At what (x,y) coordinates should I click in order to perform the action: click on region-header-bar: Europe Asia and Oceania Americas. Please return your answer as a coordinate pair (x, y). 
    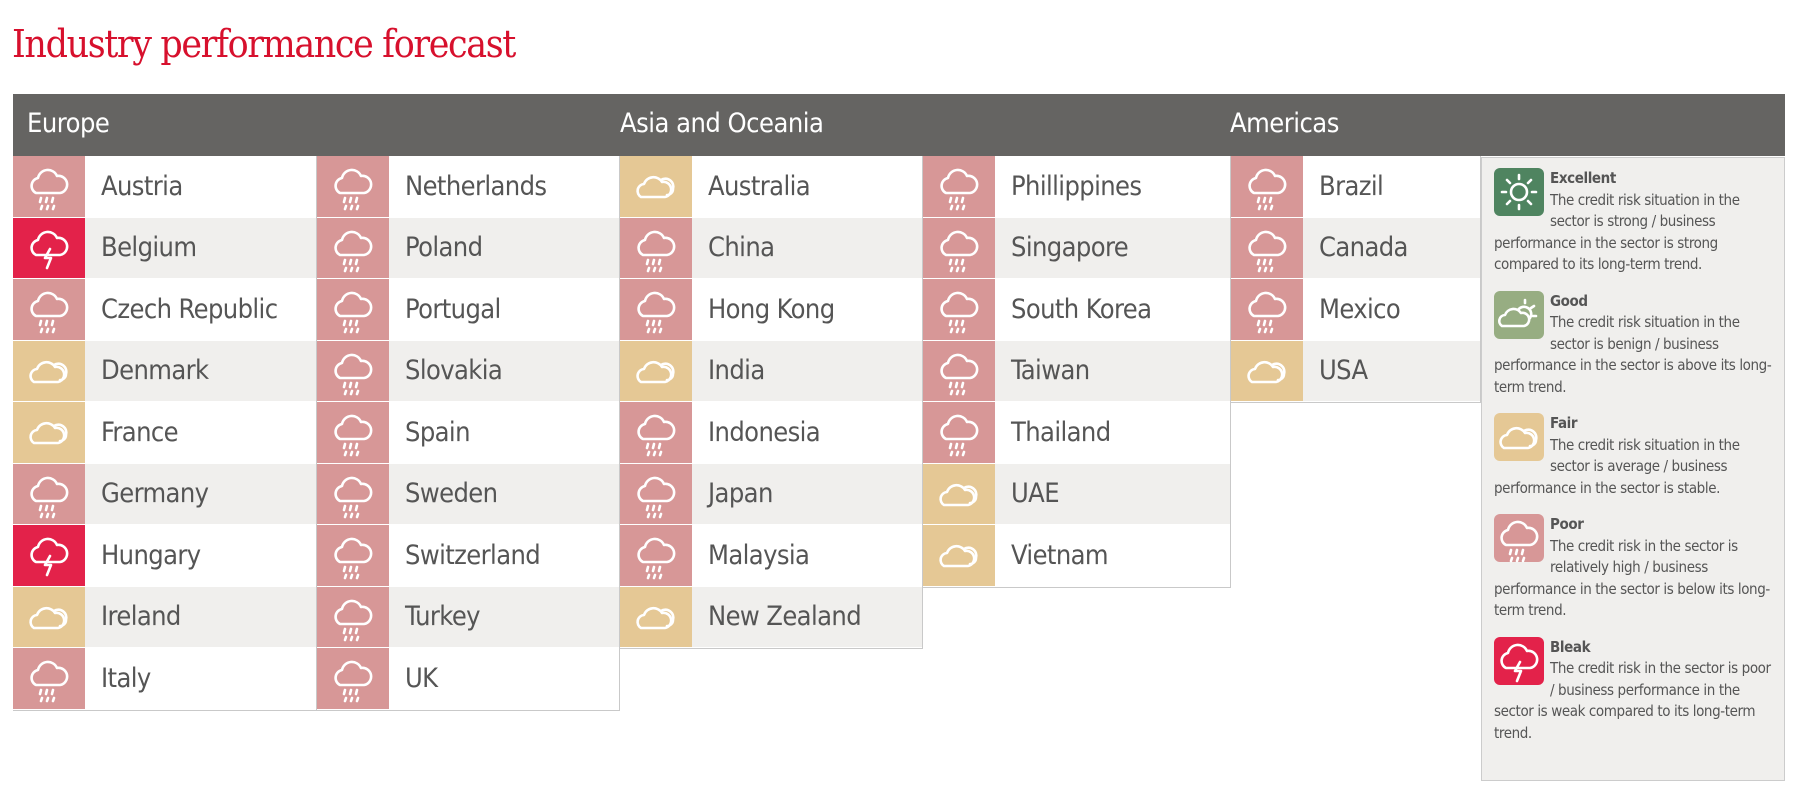
    Looking at the image, I should click on (899, 125).